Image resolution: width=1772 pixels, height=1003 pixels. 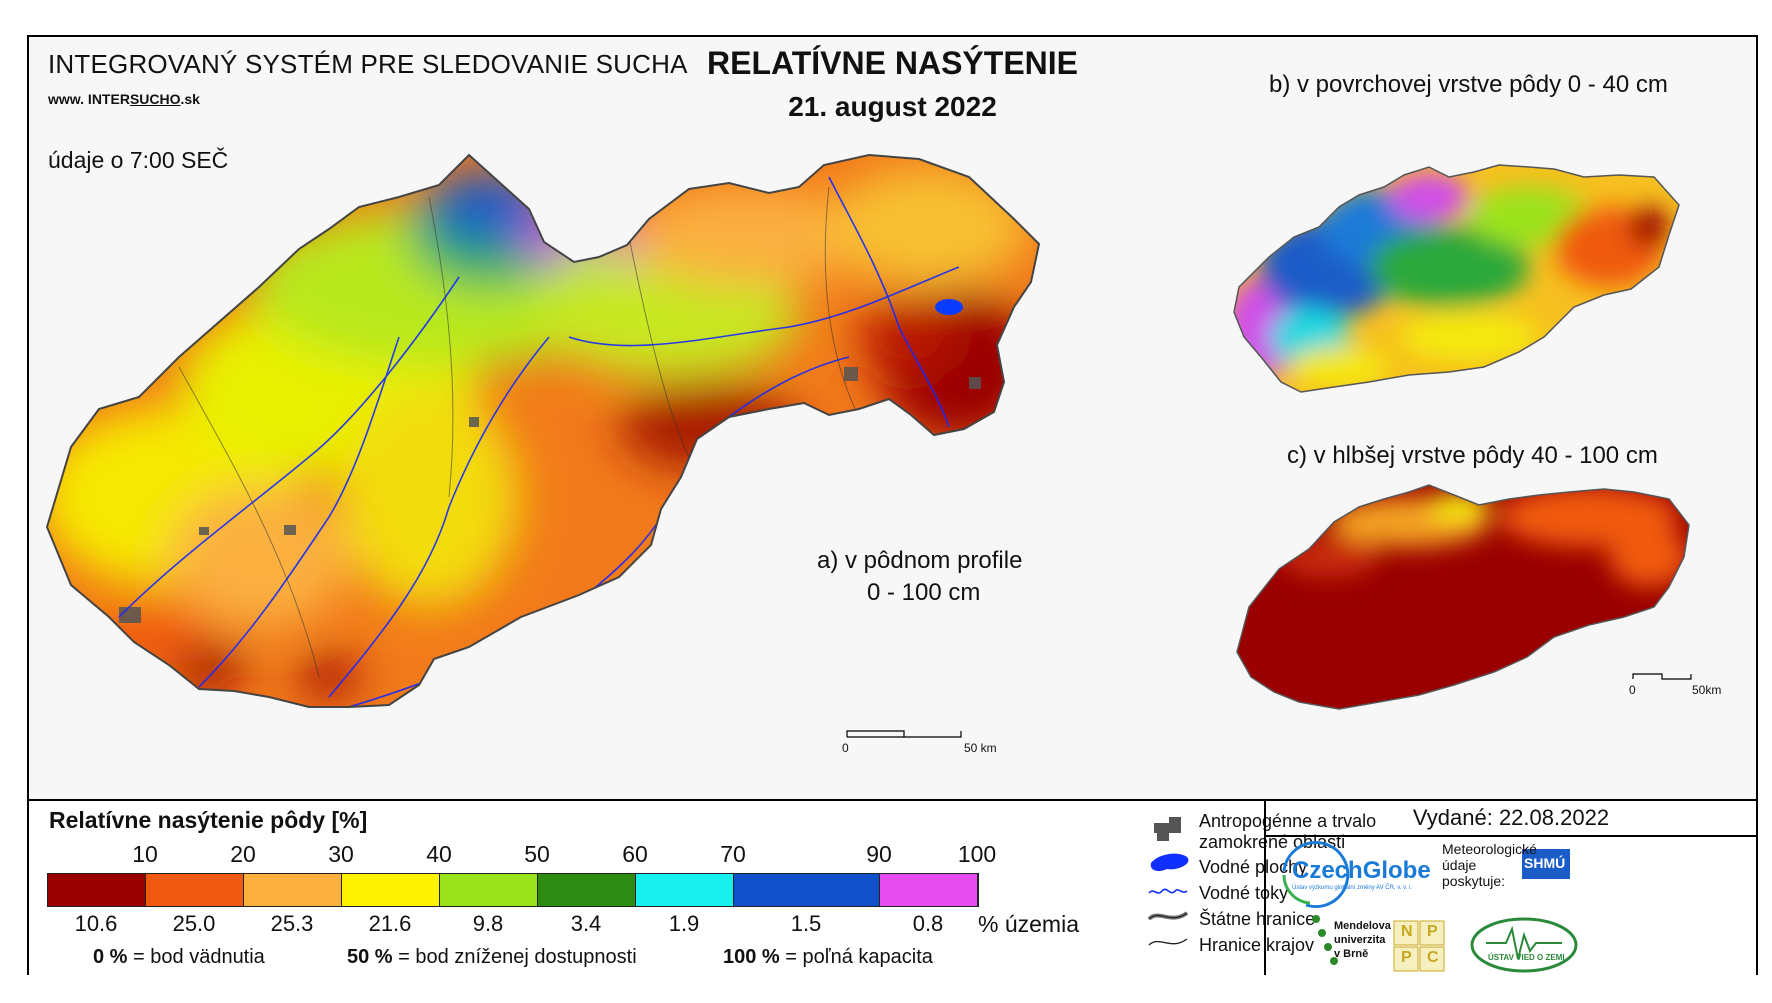 I want to click on map-a-scale-zero: 0, so click(x=845, y=748).